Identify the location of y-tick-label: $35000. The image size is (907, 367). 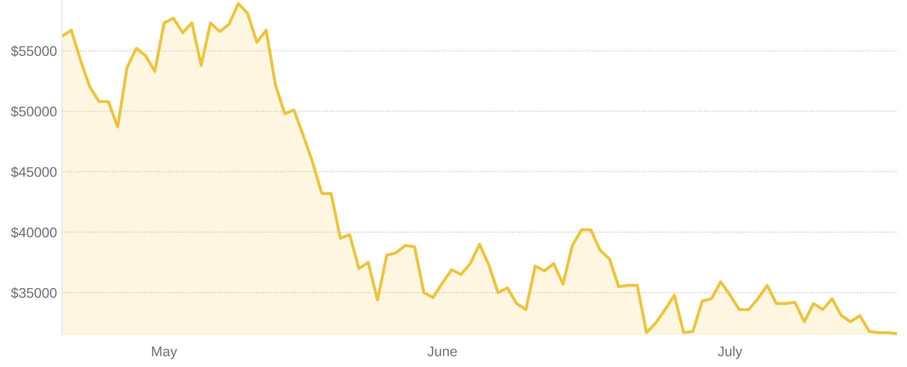
(33, 293).